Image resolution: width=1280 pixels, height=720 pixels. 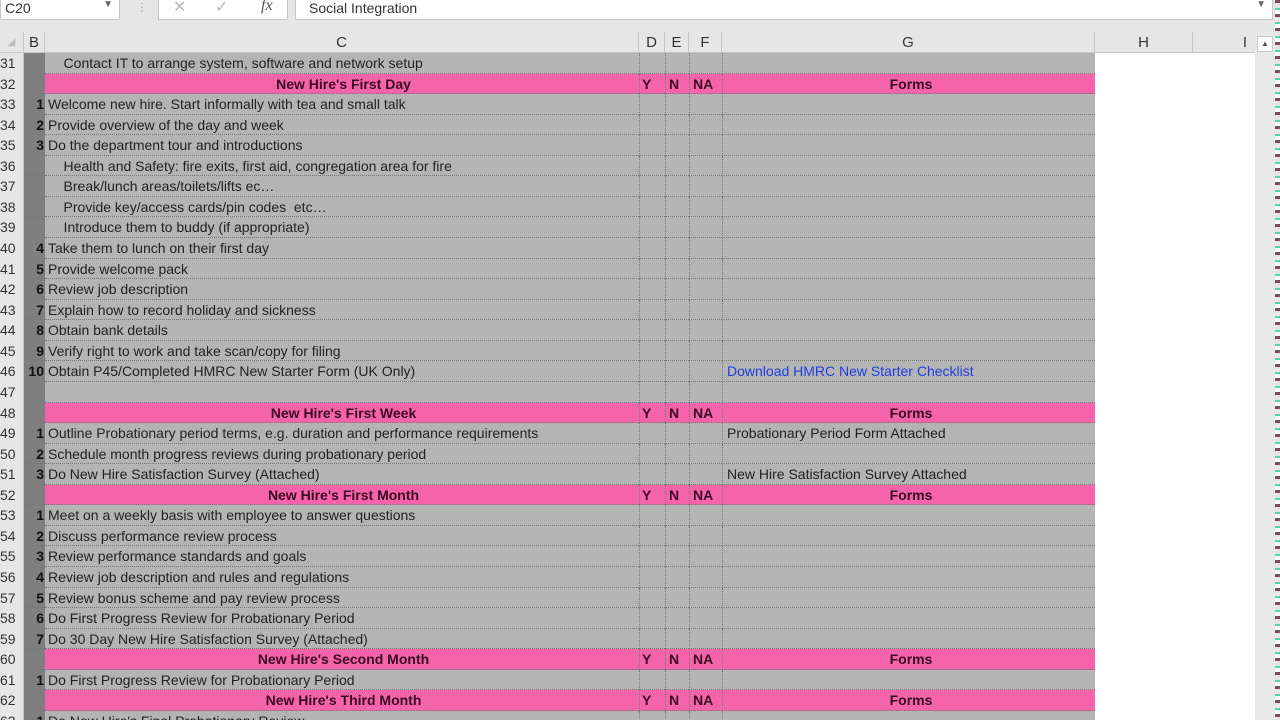 What do you see at coordinates (342, 392) in the screenshot?
I see `task-cell` at bounding box center [342, 392].